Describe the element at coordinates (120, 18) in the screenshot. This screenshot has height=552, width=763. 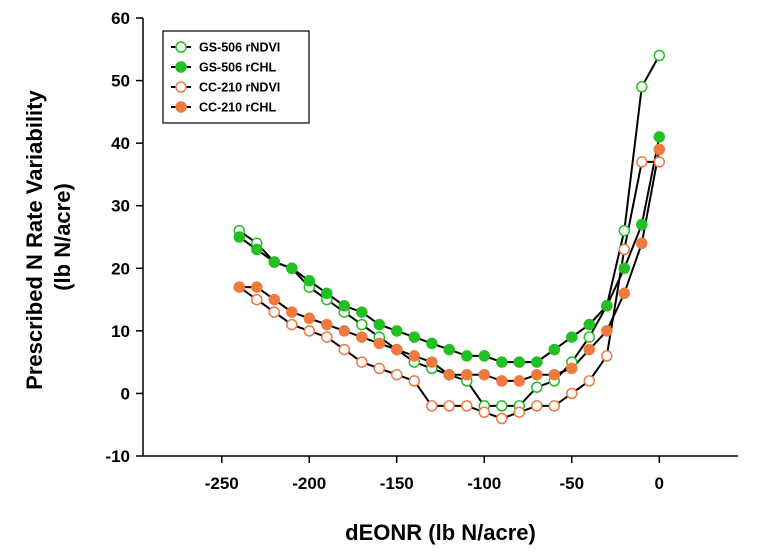
I see `y-tick-label: 60` at that location.